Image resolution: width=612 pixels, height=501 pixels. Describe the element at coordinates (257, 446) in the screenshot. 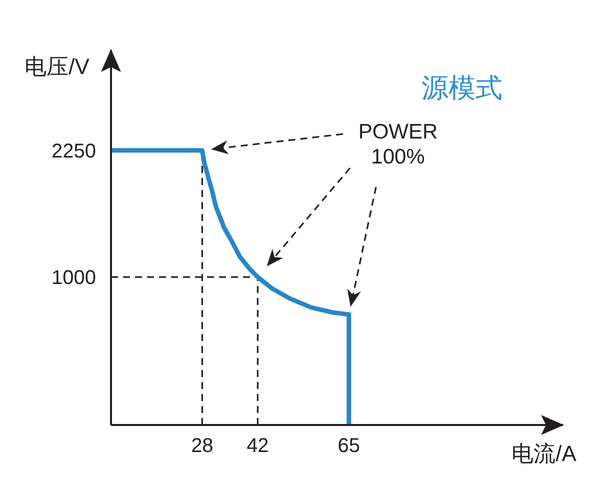

I see `x-tick-label: 42` at that location.